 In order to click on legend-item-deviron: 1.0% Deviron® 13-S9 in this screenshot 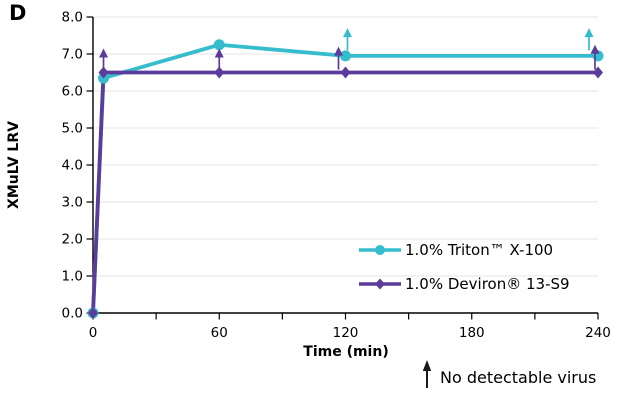, I will do `click(464, 284)`.